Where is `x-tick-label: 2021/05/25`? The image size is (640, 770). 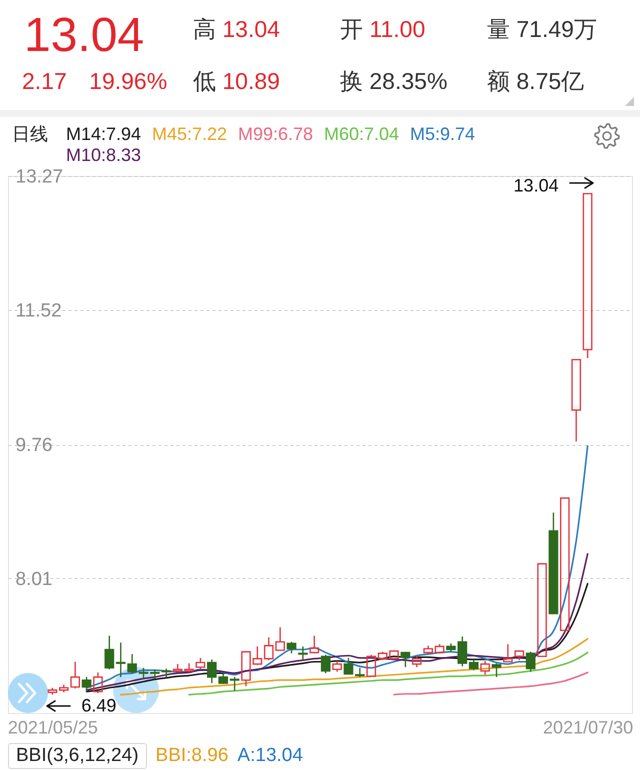
x-tick-label: 2021/05/25 is located at coordinates (53, 728).